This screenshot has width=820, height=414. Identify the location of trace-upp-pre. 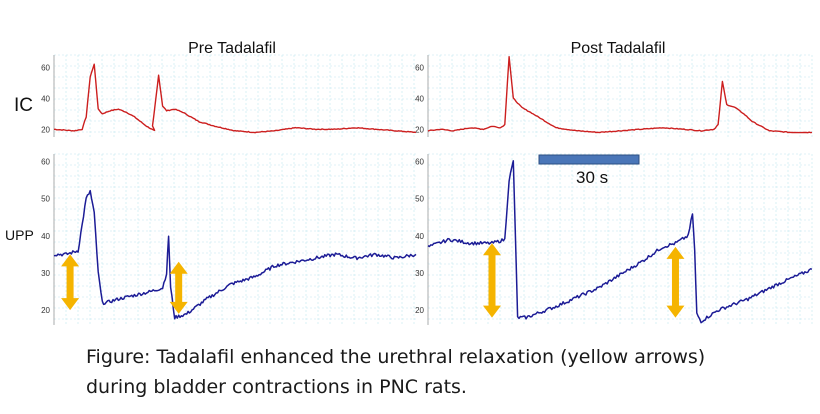
(235, 254).